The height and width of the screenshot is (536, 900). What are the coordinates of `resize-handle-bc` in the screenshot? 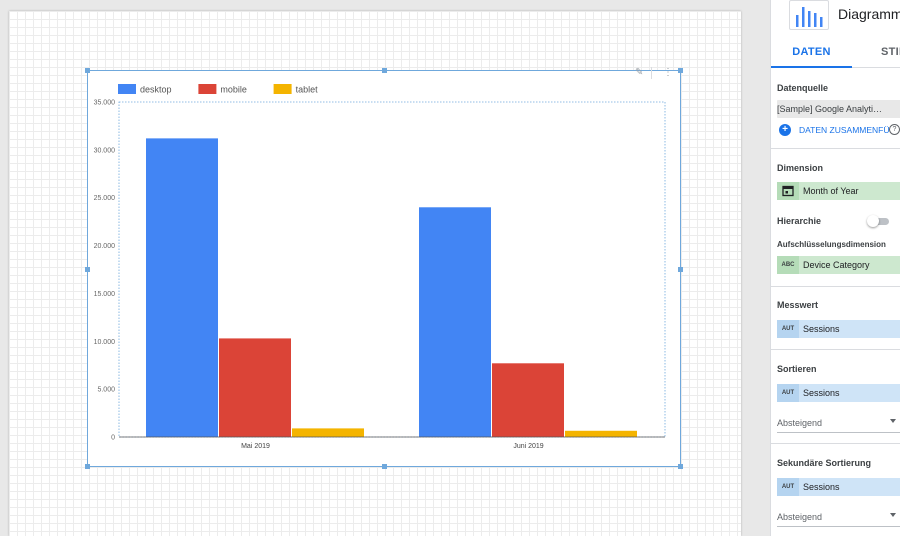 It's located at (384, 466).